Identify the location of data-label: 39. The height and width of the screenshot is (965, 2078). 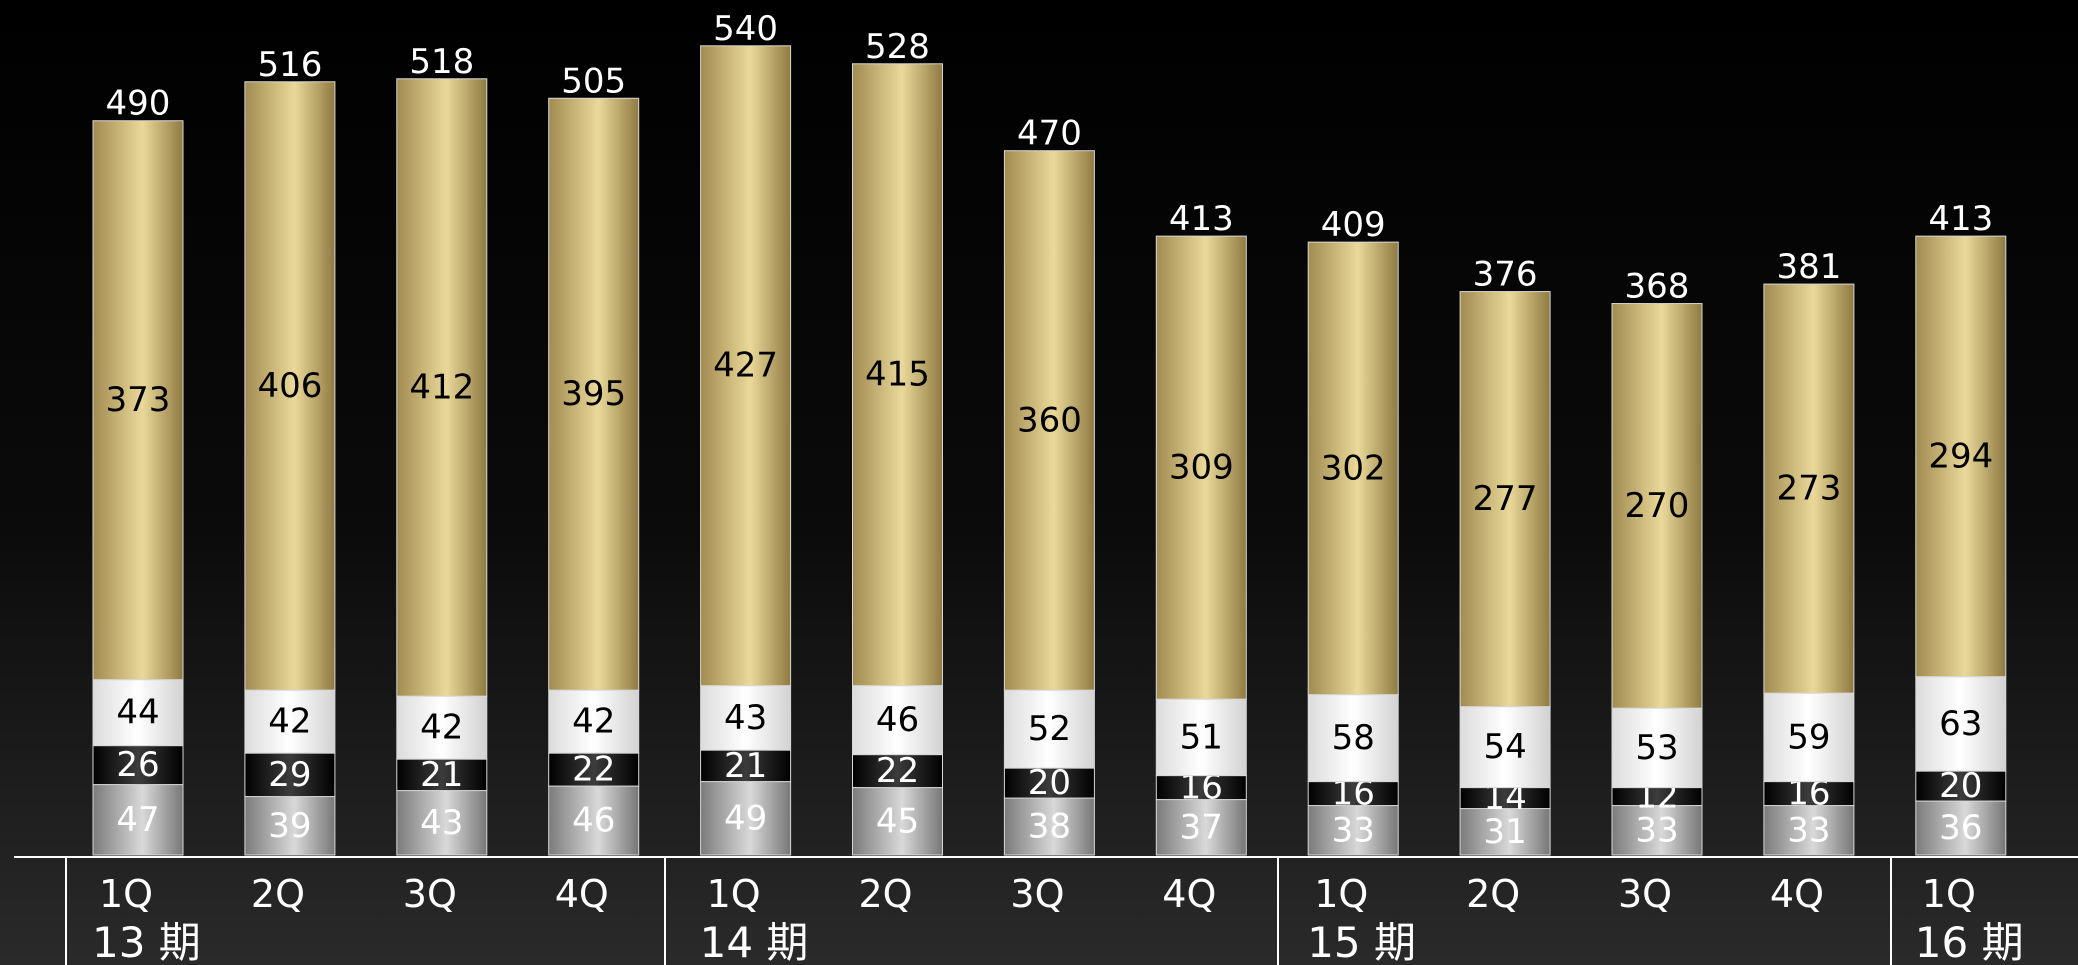
(289, 826).